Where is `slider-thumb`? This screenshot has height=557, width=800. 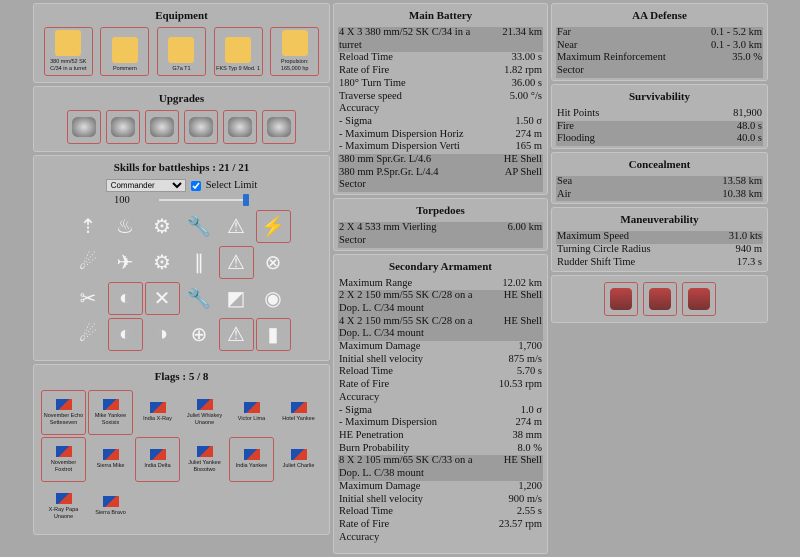
slider-thumb is located at coordinates (246, 200).